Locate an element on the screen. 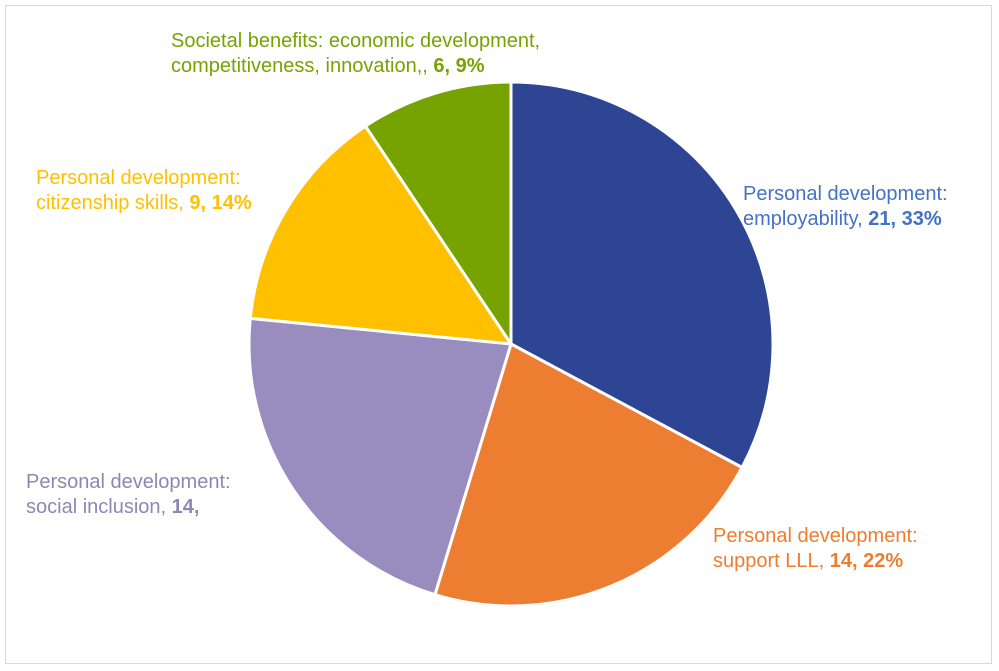 The height and width of the screenshot is (671, 999). slice-label-value: support LLL, 14, 22% is located at coordinates (808, 561).